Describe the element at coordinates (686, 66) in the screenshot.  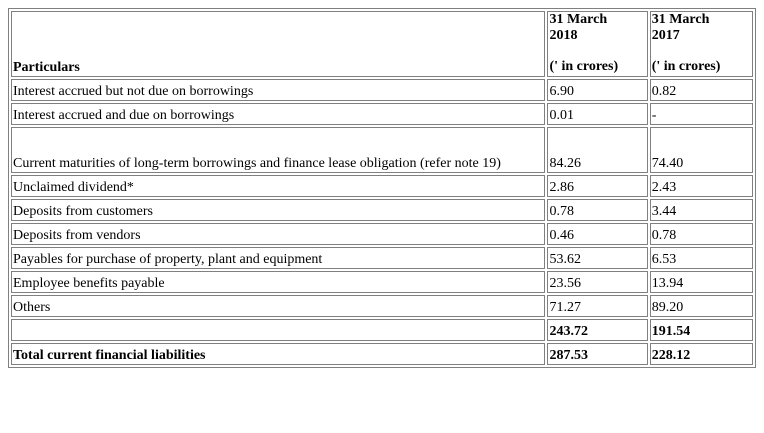
I see `header-2017-units: (' in crores)` at that location.